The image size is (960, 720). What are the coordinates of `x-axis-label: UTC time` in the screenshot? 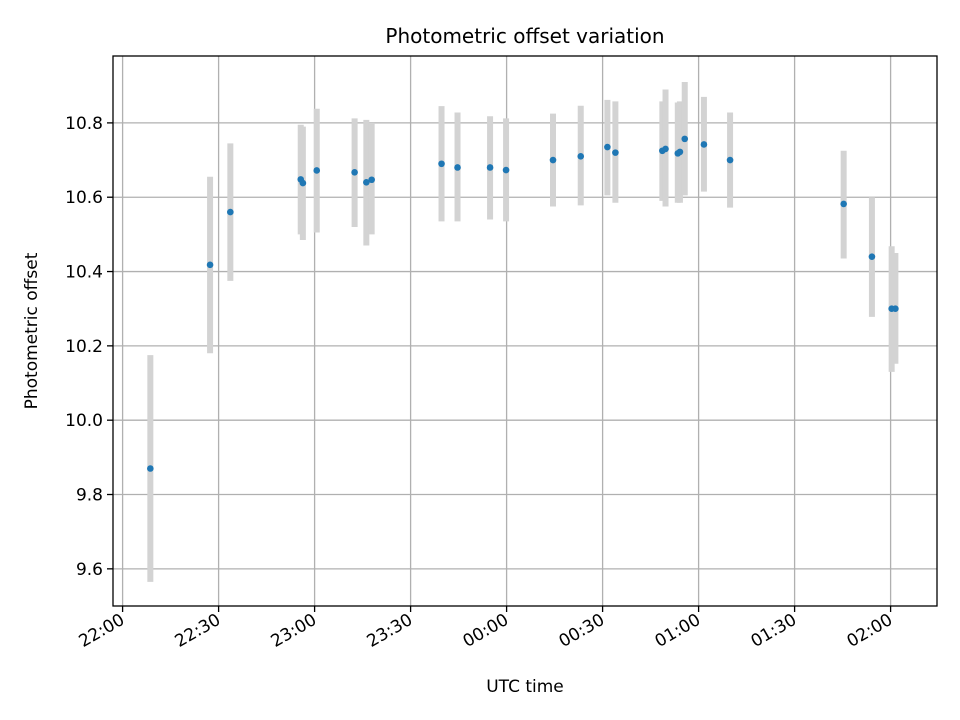 It's located at (525, 687).